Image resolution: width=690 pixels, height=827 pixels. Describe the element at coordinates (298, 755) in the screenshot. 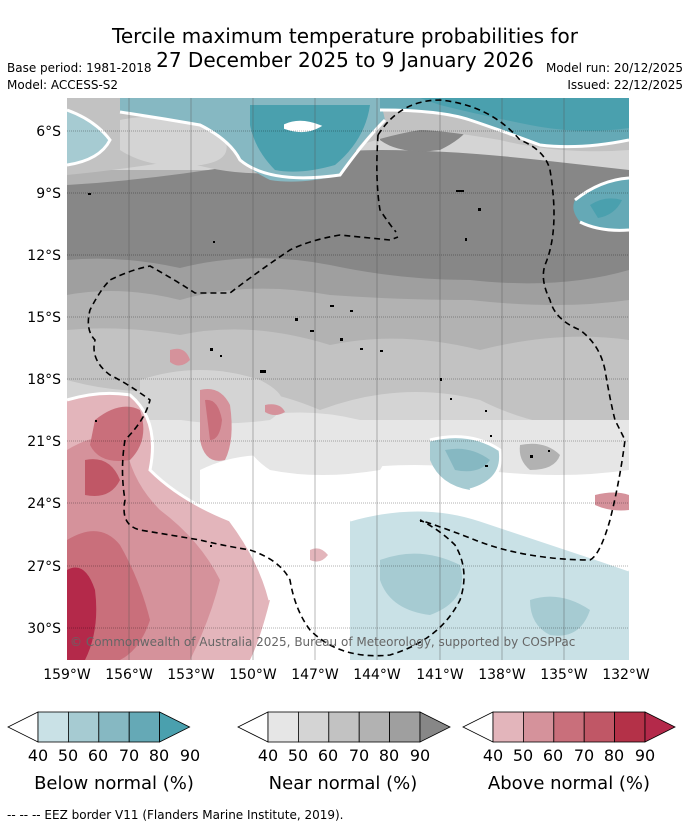

I see `near-tick: 50` at that location.